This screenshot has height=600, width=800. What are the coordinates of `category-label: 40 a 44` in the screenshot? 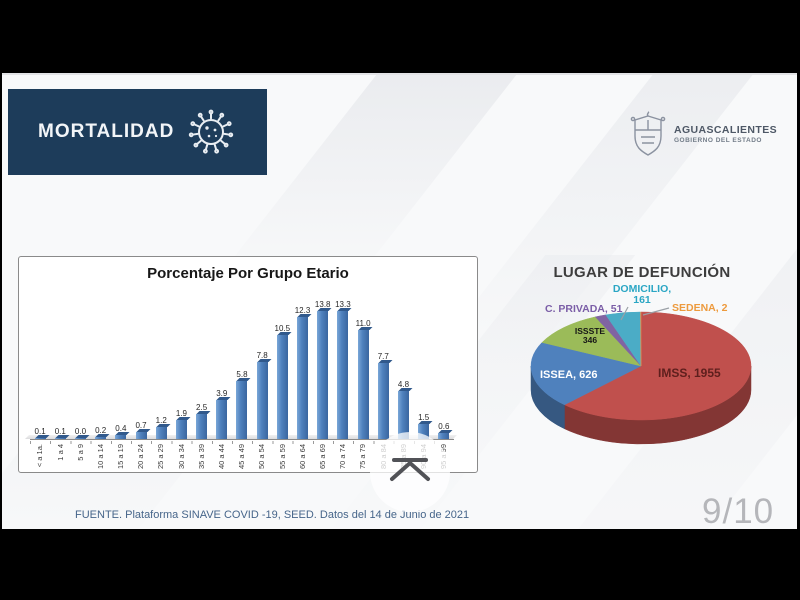 It's located at (222, 457).